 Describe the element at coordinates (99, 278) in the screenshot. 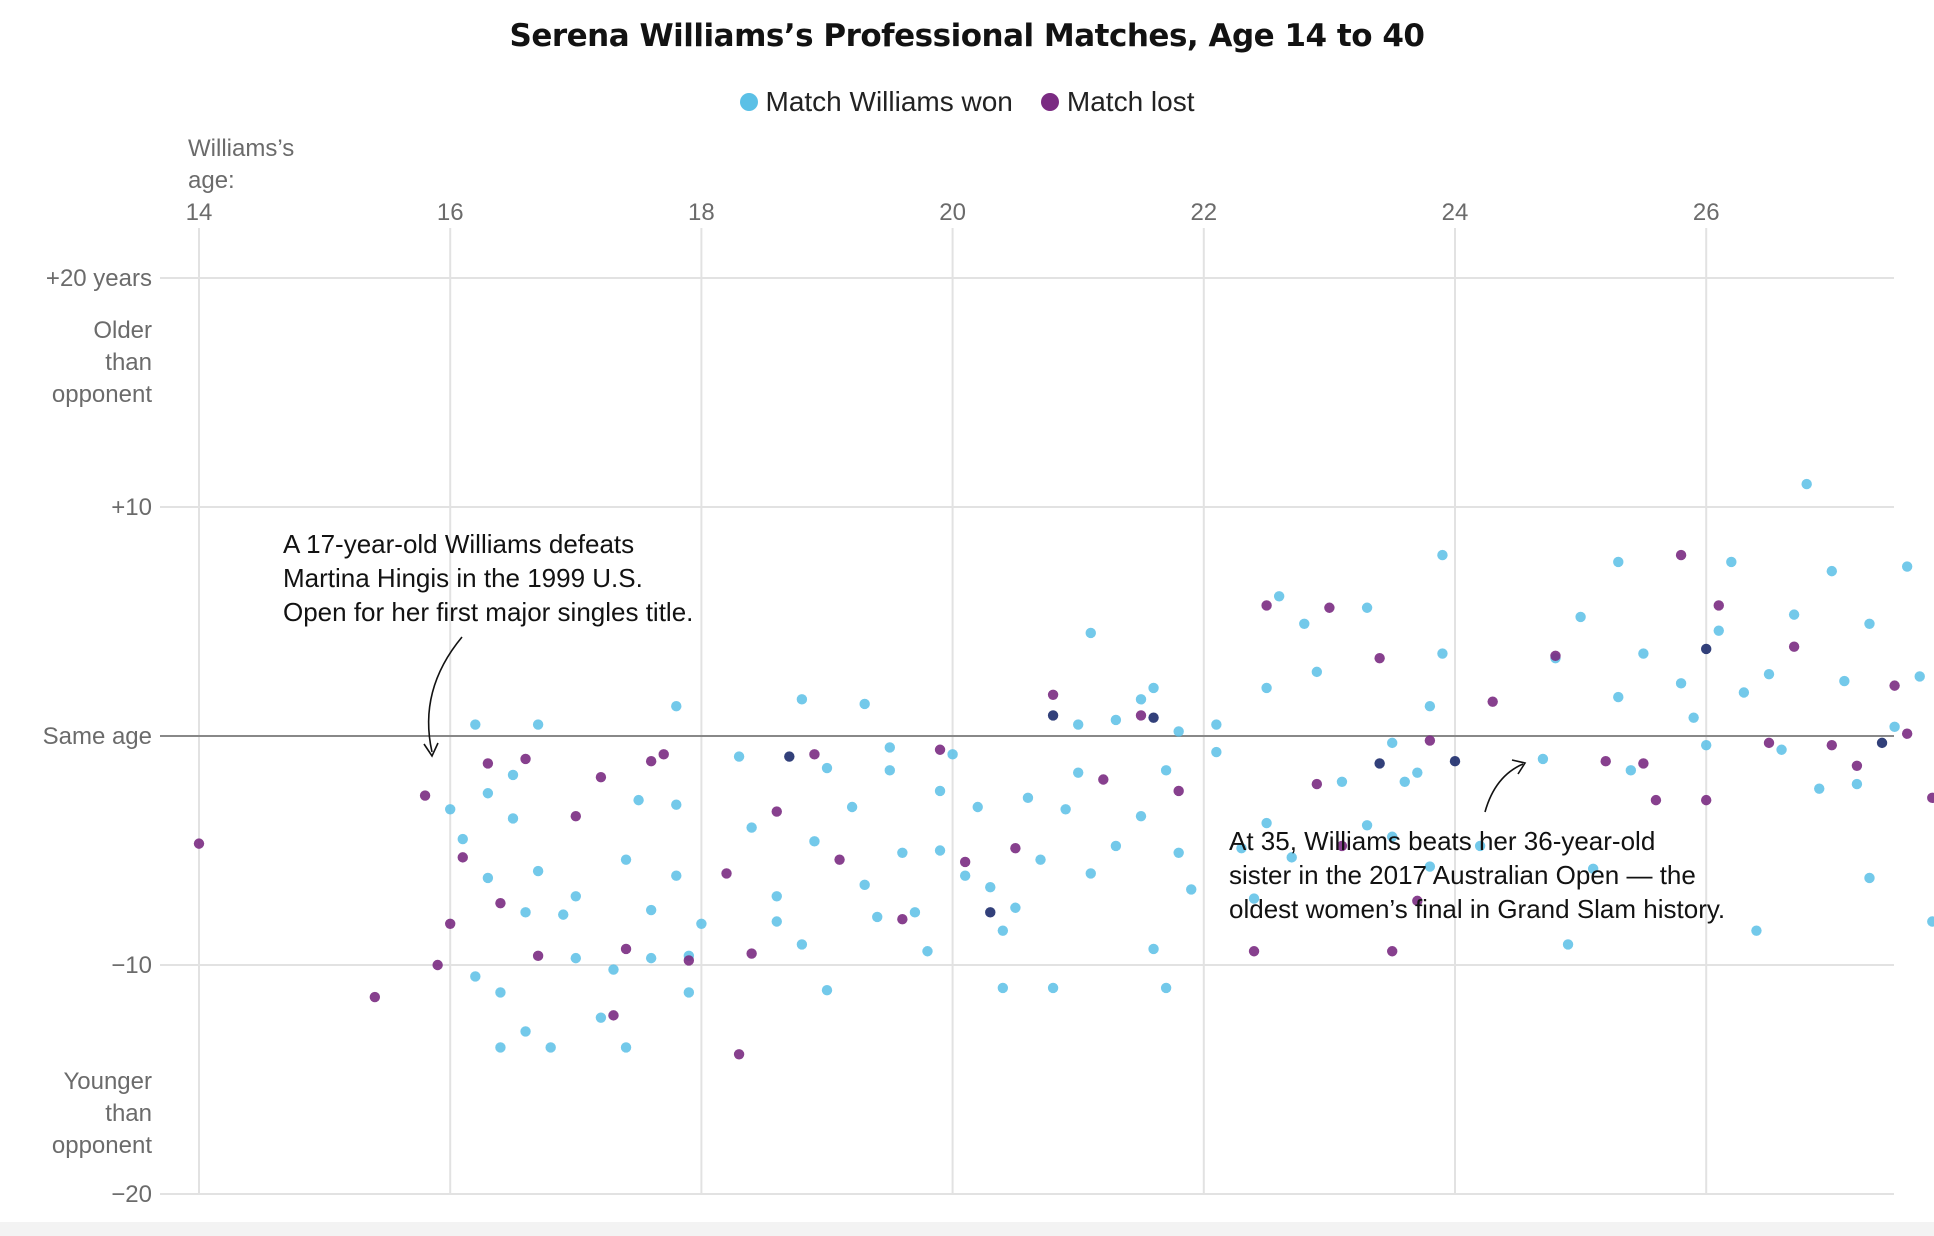

I see `y-tick-label: +20 years` at that location.